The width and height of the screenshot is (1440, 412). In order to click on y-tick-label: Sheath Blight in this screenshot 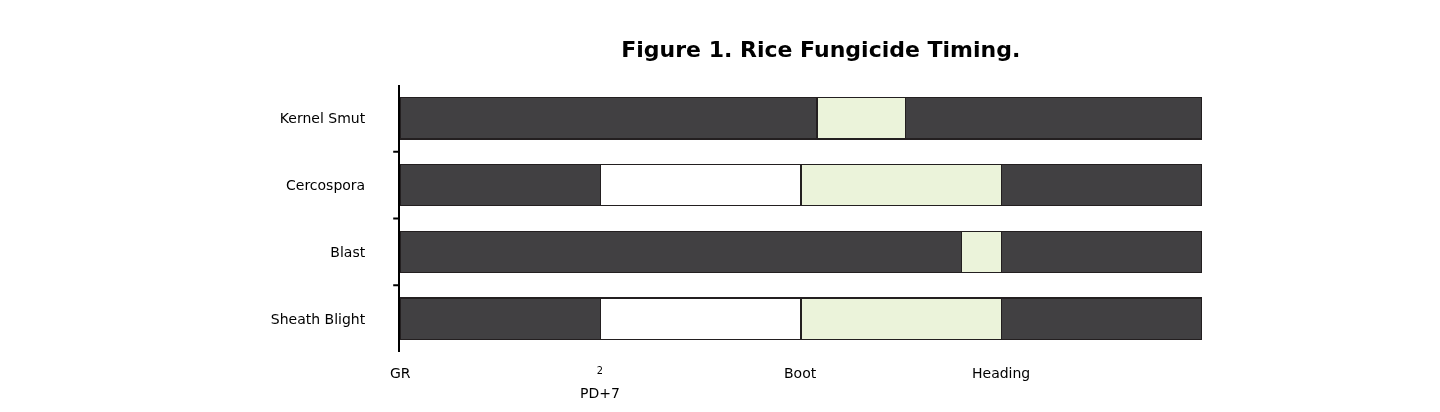, I will do `click(318, 318)`.